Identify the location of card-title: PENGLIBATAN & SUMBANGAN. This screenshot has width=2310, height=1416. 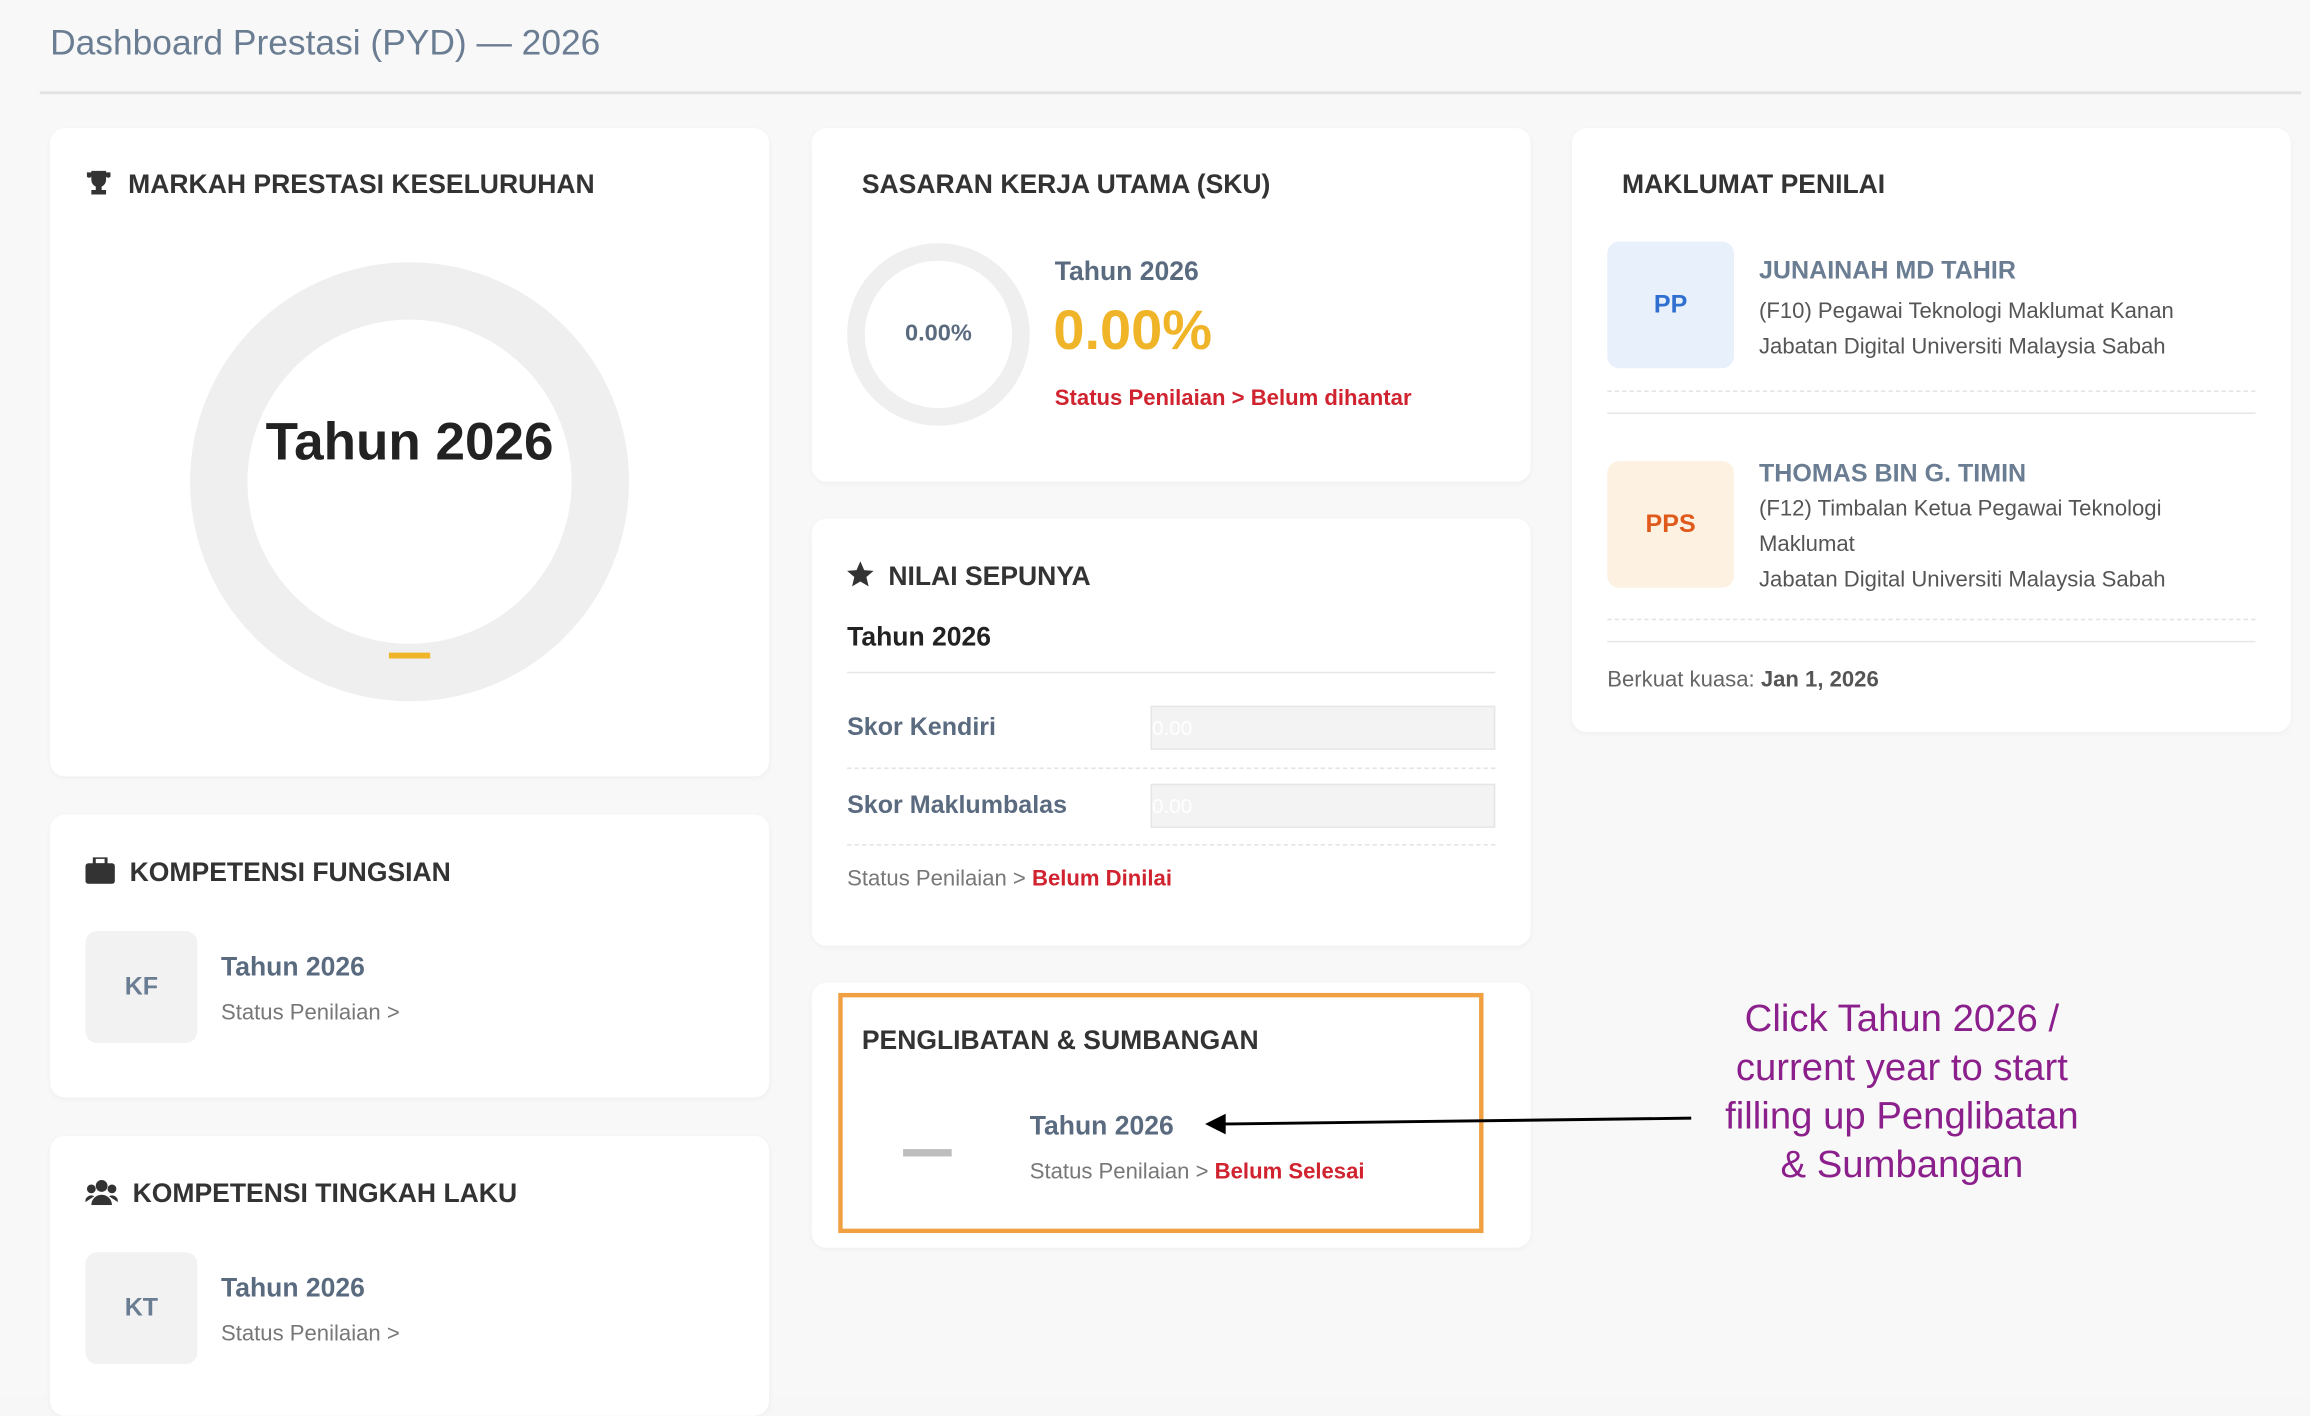
(1060, 1040).